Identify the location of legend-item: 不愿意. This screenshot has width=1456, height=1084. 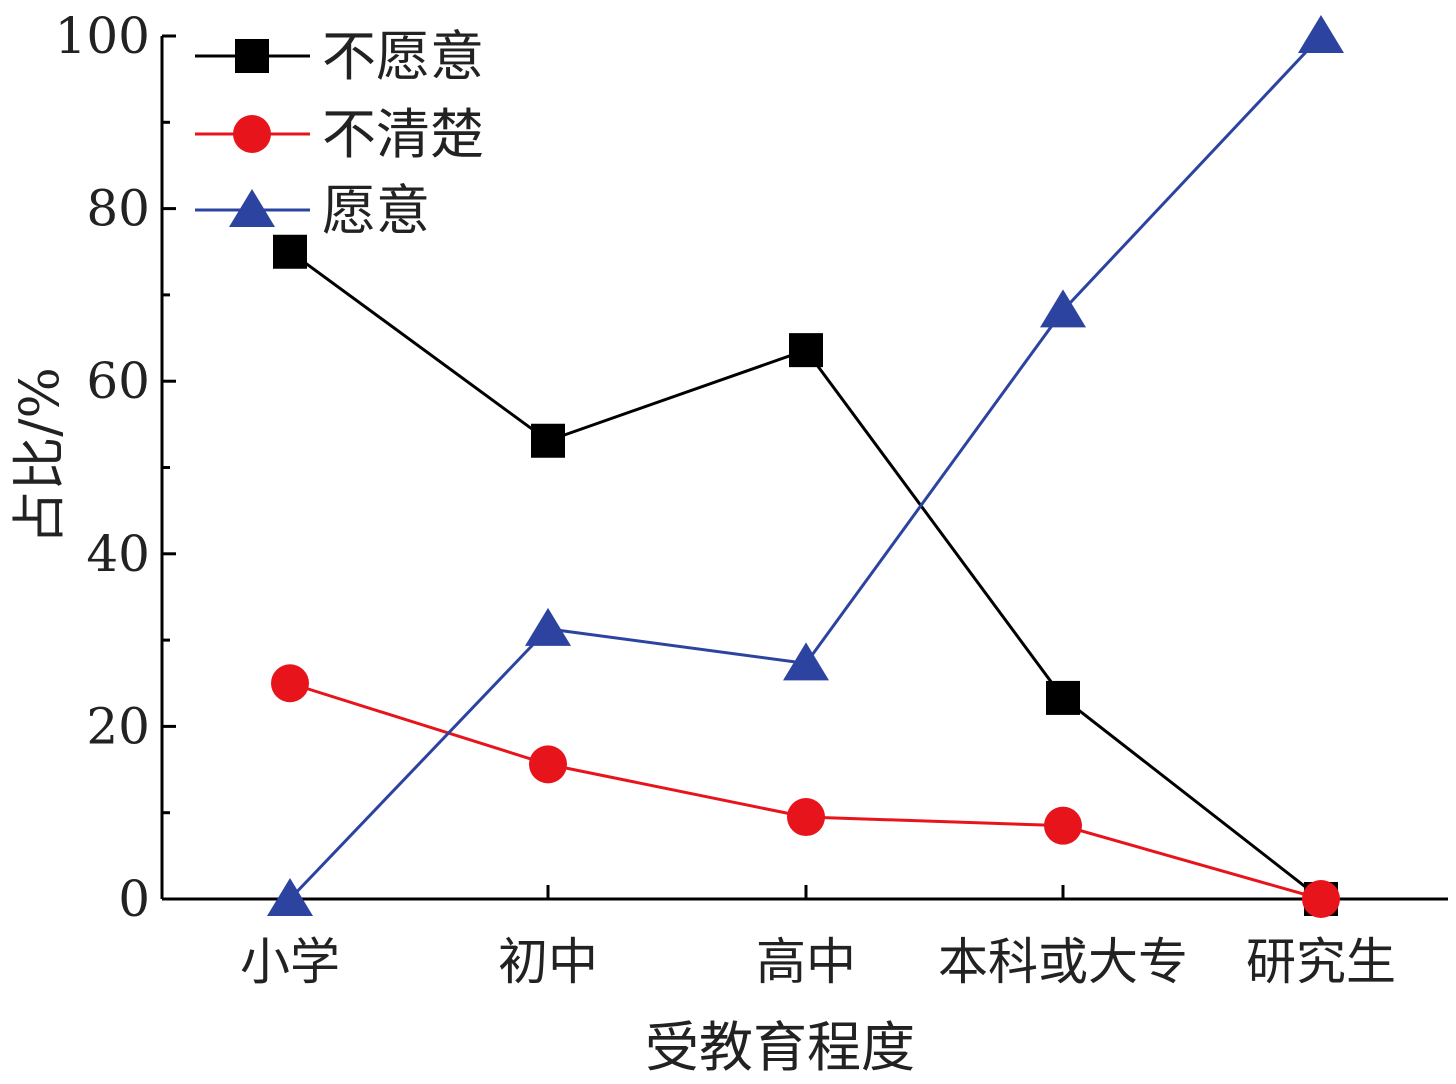
(339, 56).